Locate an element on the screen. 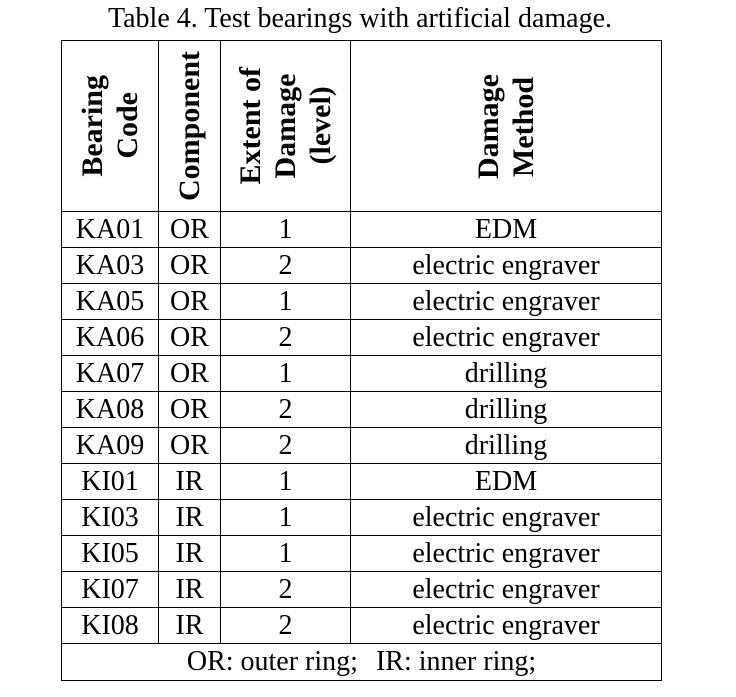 Image resolution: width=736 pixels, height=697 pixels. cell-bearing-code: KI01 is located at coordinates (110, 481).